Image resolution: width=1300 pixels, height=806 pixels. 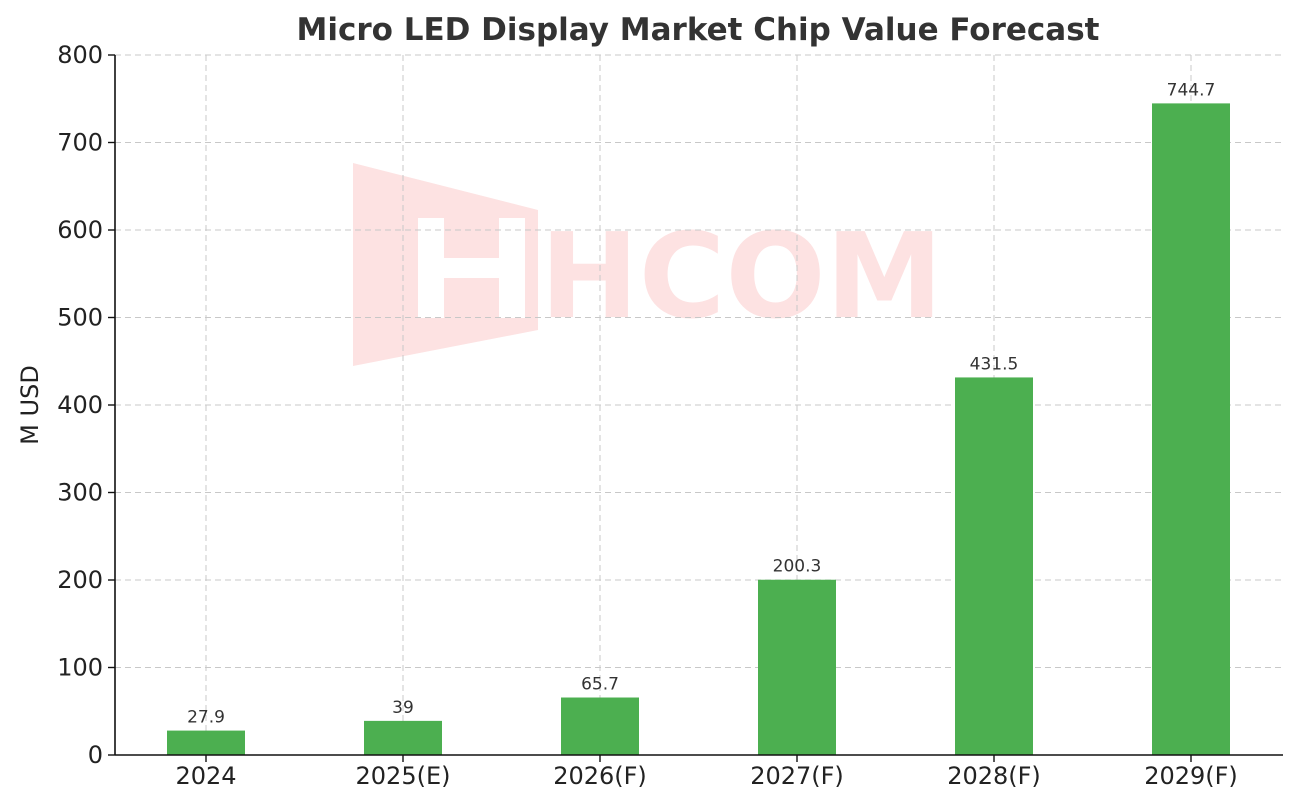 What do you see at coordinates (1191, 90) in the screenshot?
I see `data-label: 744.7` at bounding box center [1191, 90].